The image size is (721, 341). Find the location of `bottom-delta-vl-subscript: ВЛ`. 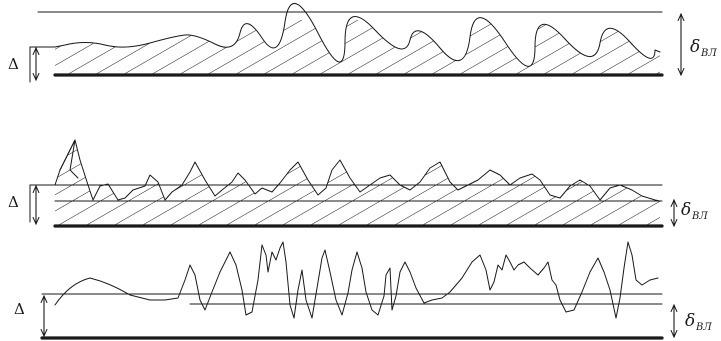

bottom-delta-vl-subscript: ВЛ is located at coordinates (703, 327).